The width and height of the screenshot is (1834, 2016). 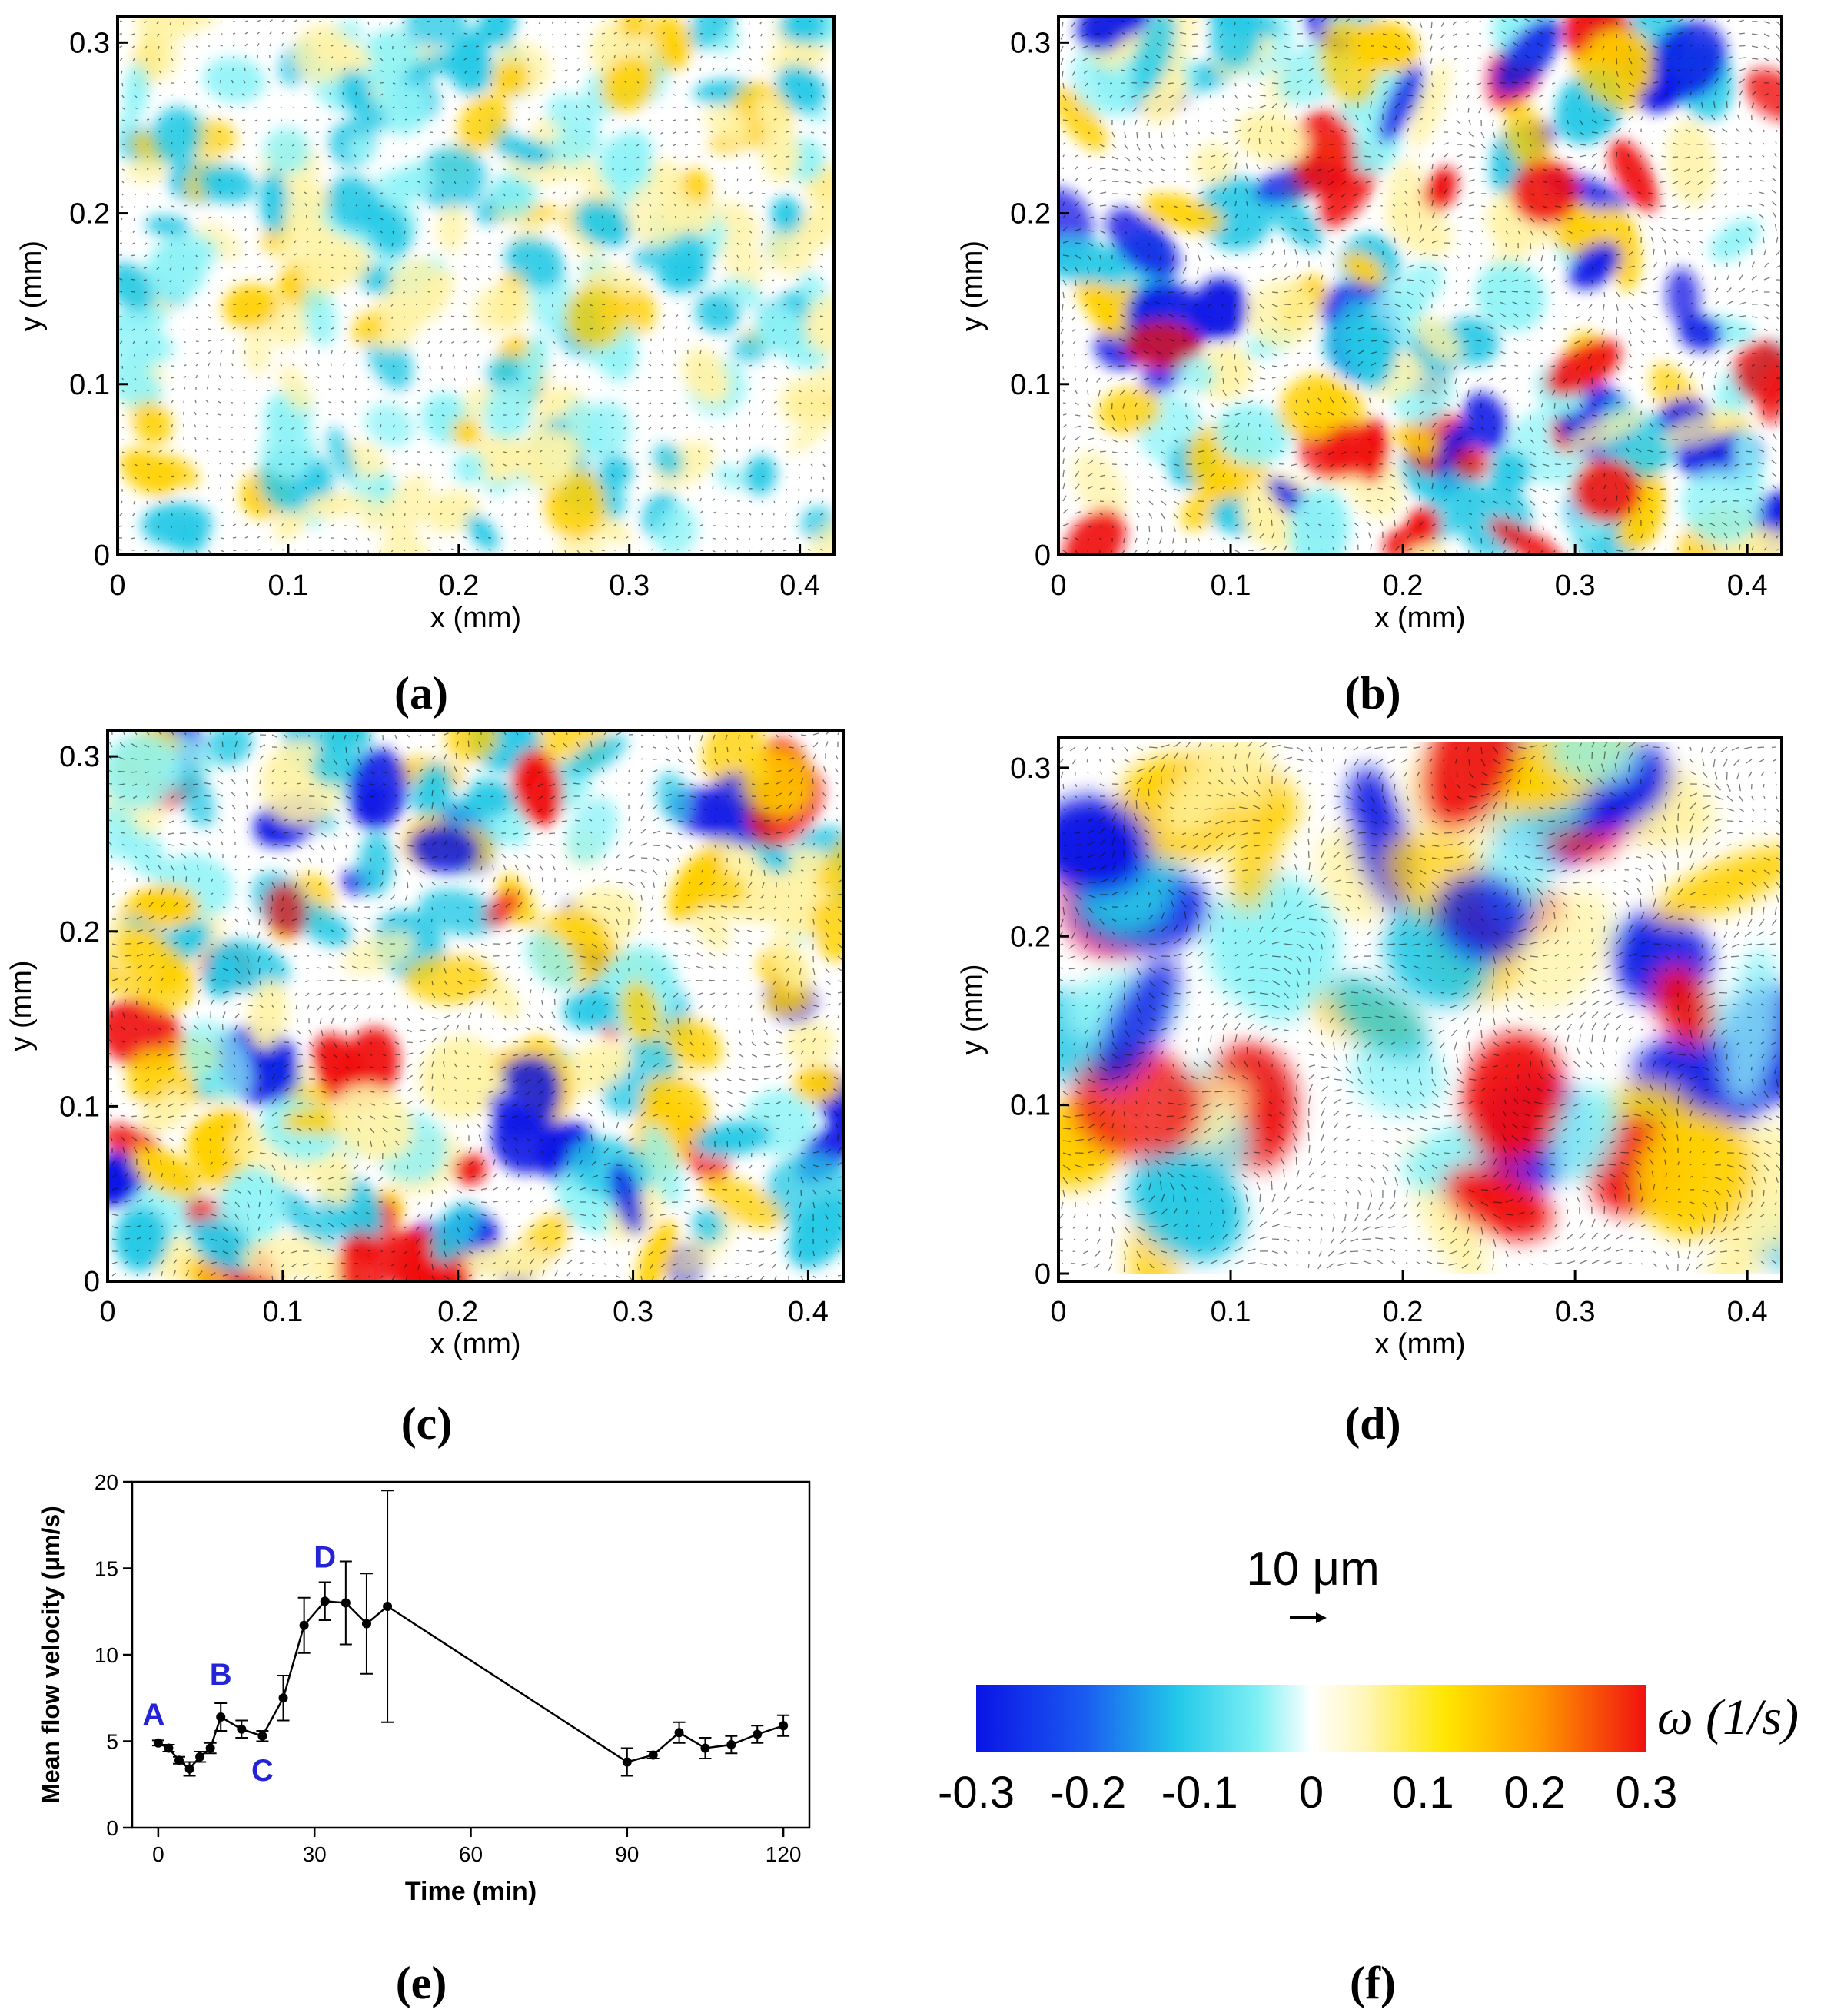 I want to click on point-annotation-b: B, so click(x=221, y=1675).